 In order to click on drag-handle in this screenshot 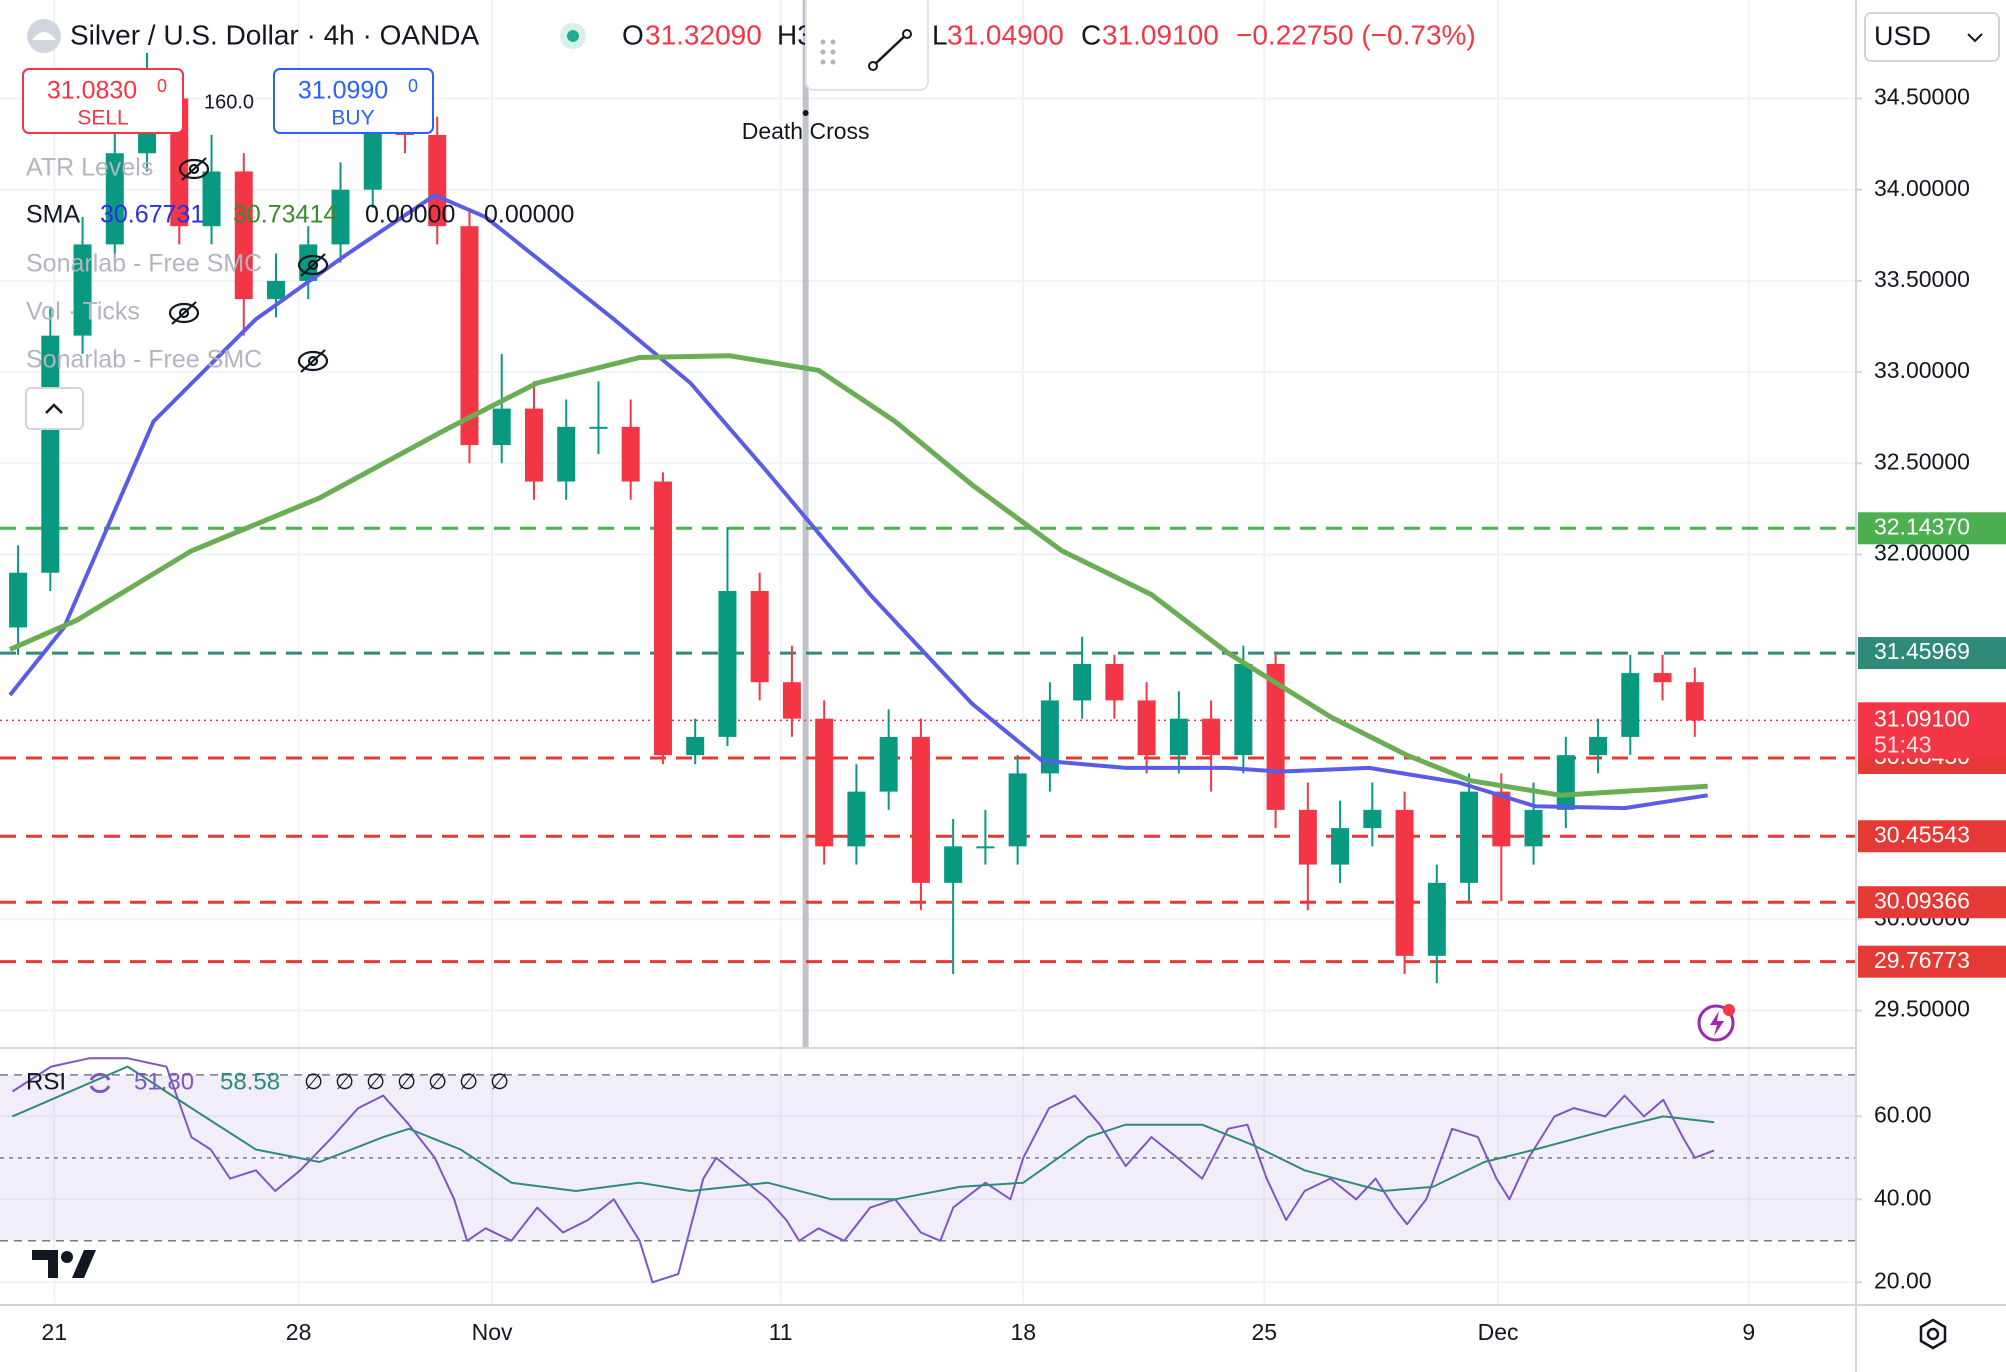, I will do `click(828, 52)`.